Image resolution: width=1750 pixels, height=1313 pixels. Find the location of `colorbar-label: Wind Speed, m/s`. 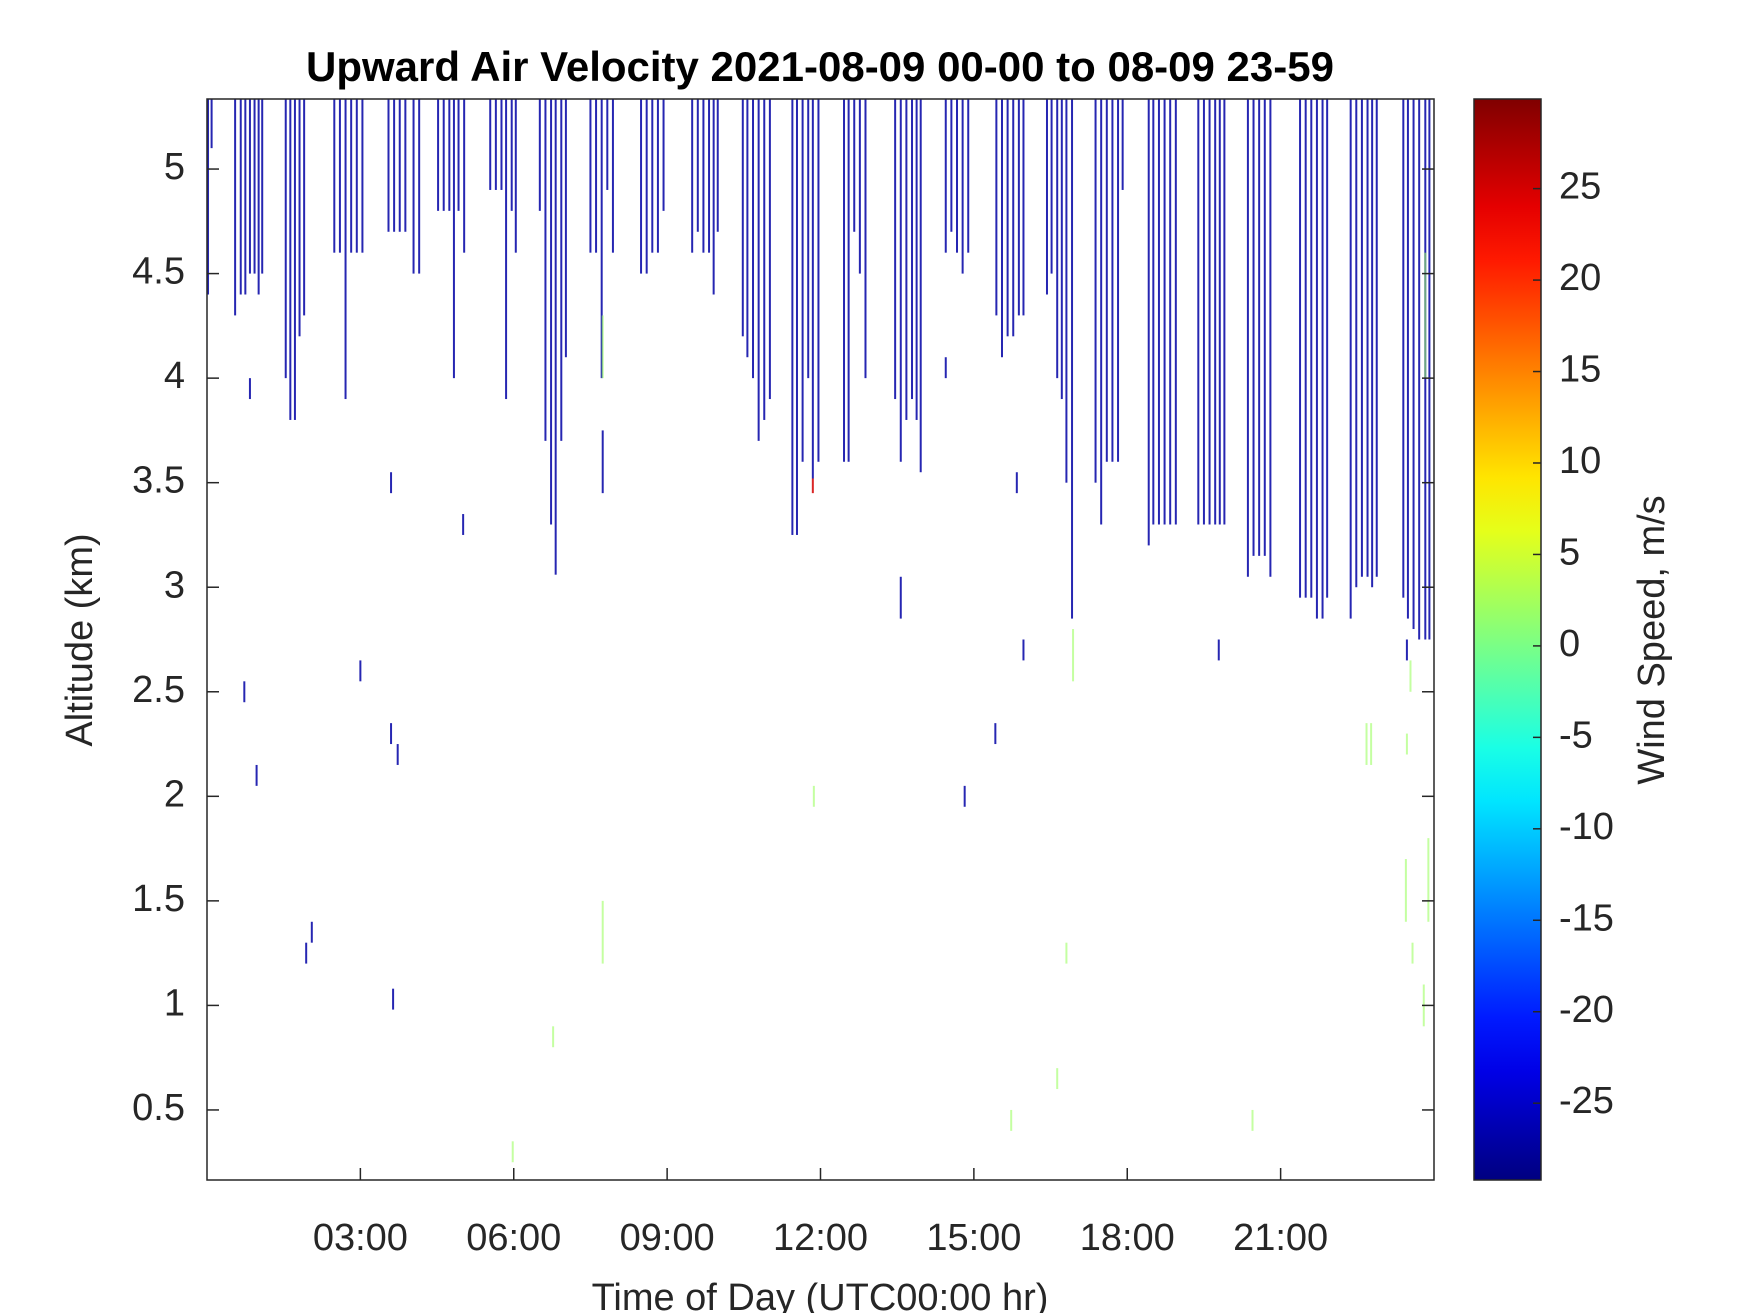

colorbar-label: Wind Speed, m/s is located at coordinates (1652, 639).